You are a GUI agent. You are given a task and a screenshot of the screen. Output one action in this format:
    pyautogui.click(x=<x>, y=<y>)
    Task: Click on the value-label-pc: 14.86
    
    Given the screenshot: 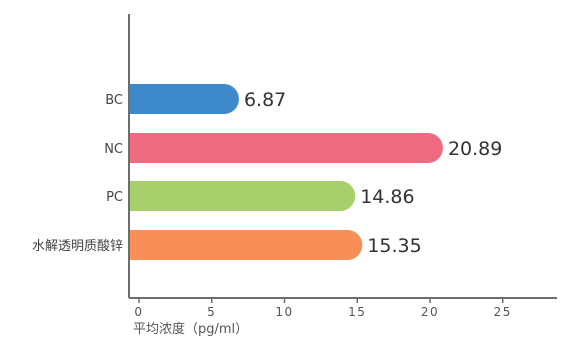 What is the action you would take?
    pyautogui.click(x=387, y=197)
    